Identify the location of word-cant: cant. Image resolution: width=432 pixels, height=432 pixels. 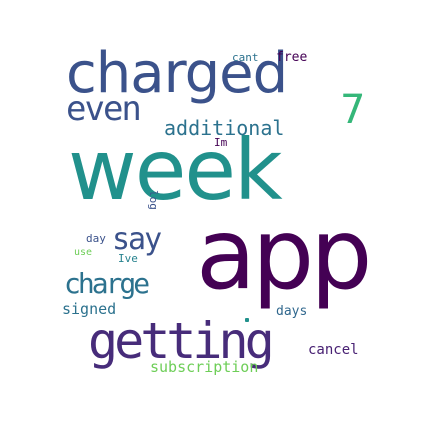
(245, 57).